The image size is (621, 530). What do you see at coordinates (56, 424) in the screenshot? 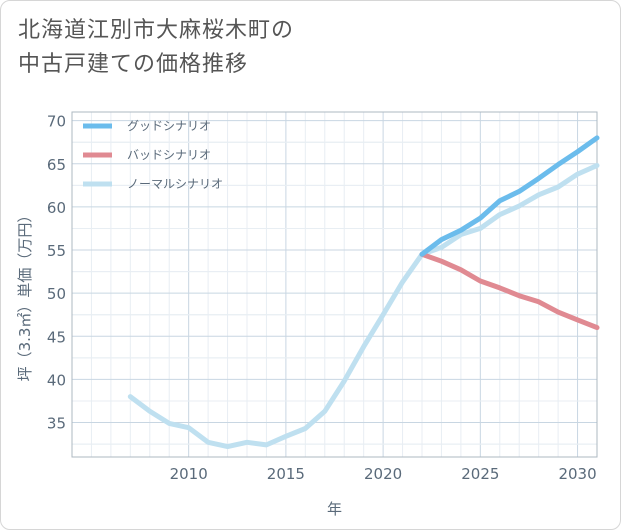
I see `y-tick-label: 35` at bounding box center [56, 424].